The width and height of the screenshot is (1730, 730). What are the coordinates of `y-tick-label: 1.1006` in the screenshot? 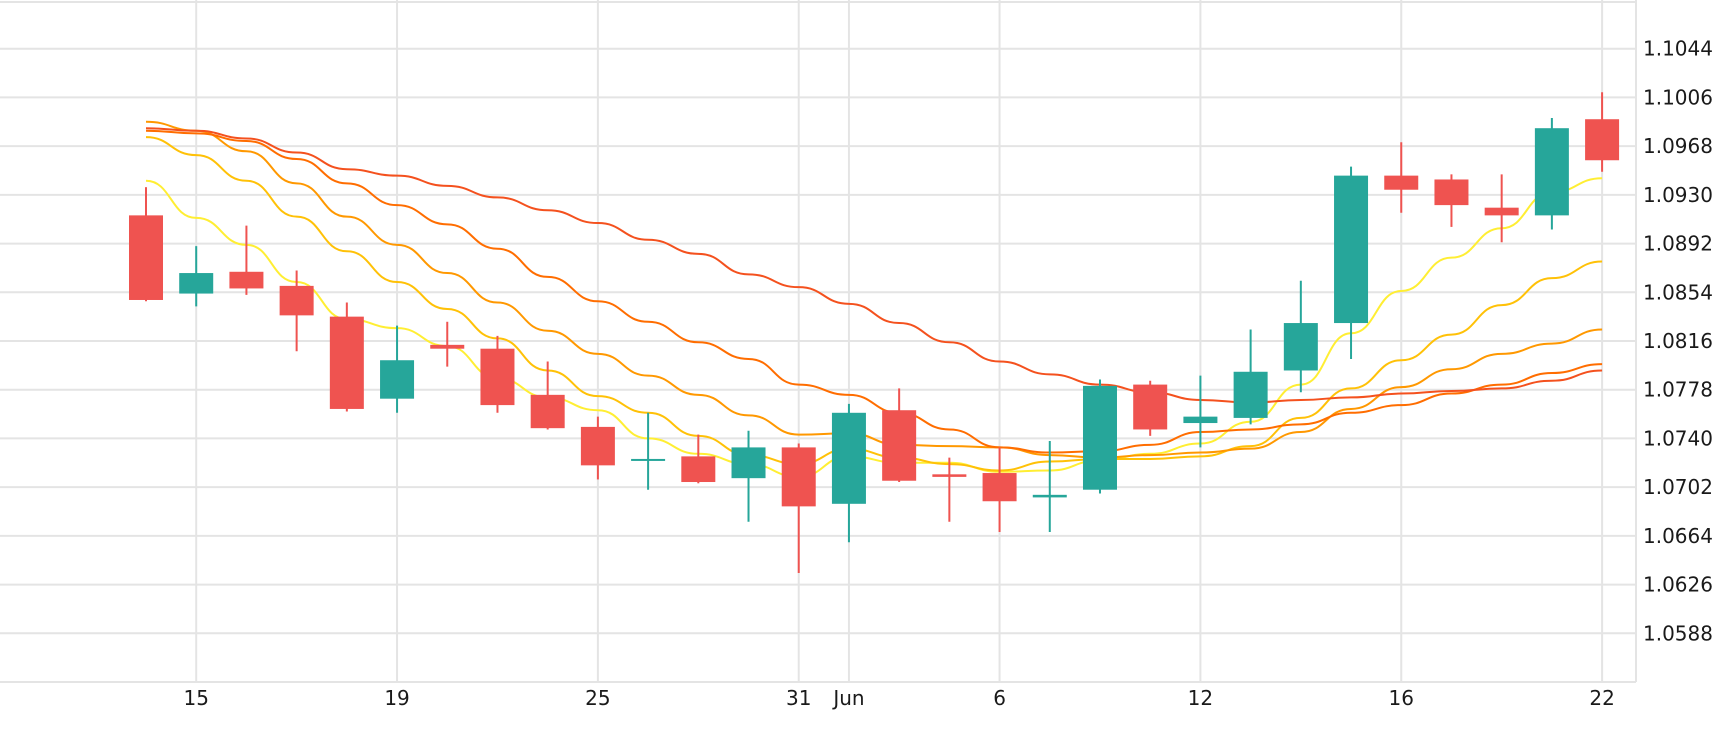 It's located at (1678, 97).